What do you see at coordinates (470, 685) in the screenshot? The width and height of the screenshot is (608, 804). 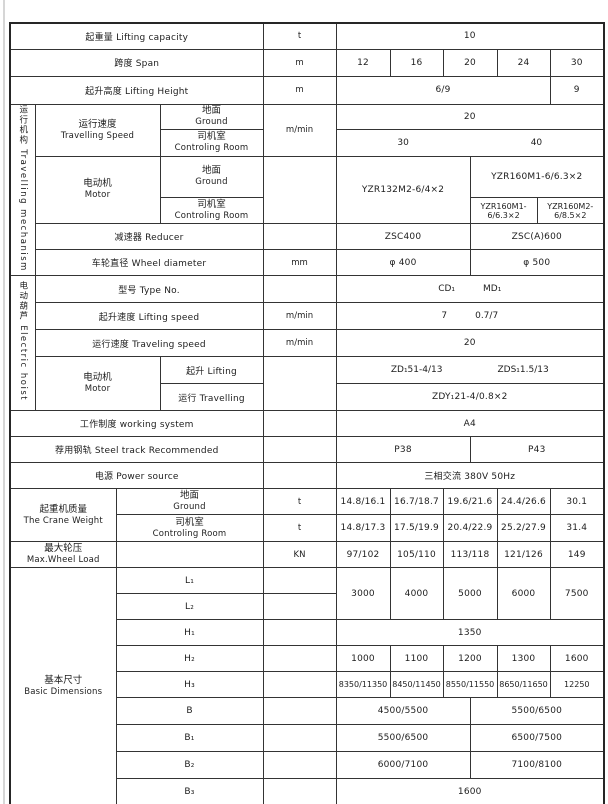 I see `dim-h3-value-2: 8550/11550` at bounding box center [470, 685].